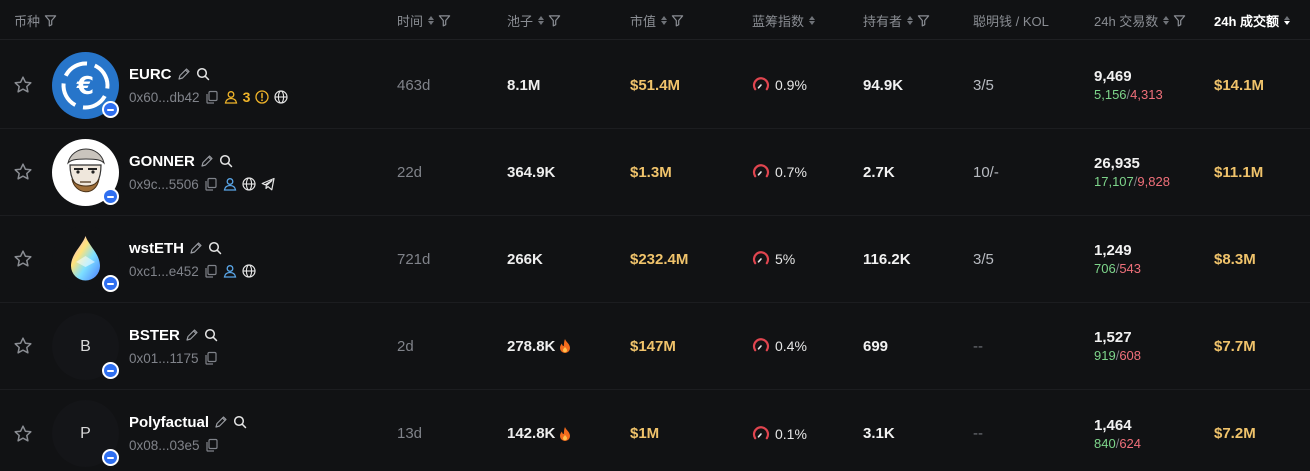 This screenshot has width=1310, height=471. I want to click on tx-buys: 840, so click(1105, 443).